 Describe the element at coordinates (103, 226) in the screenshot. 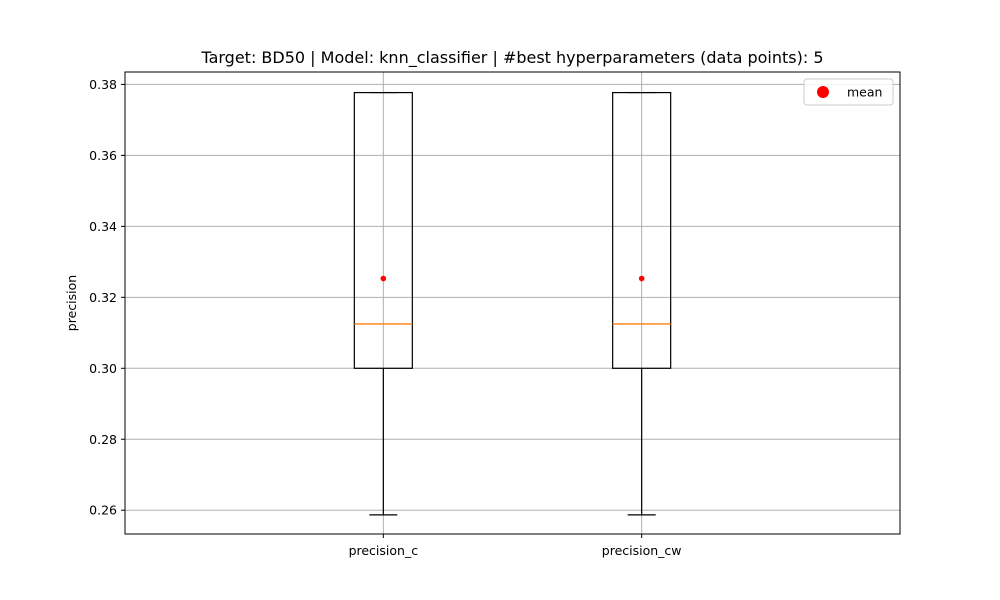

I see `y-tick-label: 0.34` at that location.